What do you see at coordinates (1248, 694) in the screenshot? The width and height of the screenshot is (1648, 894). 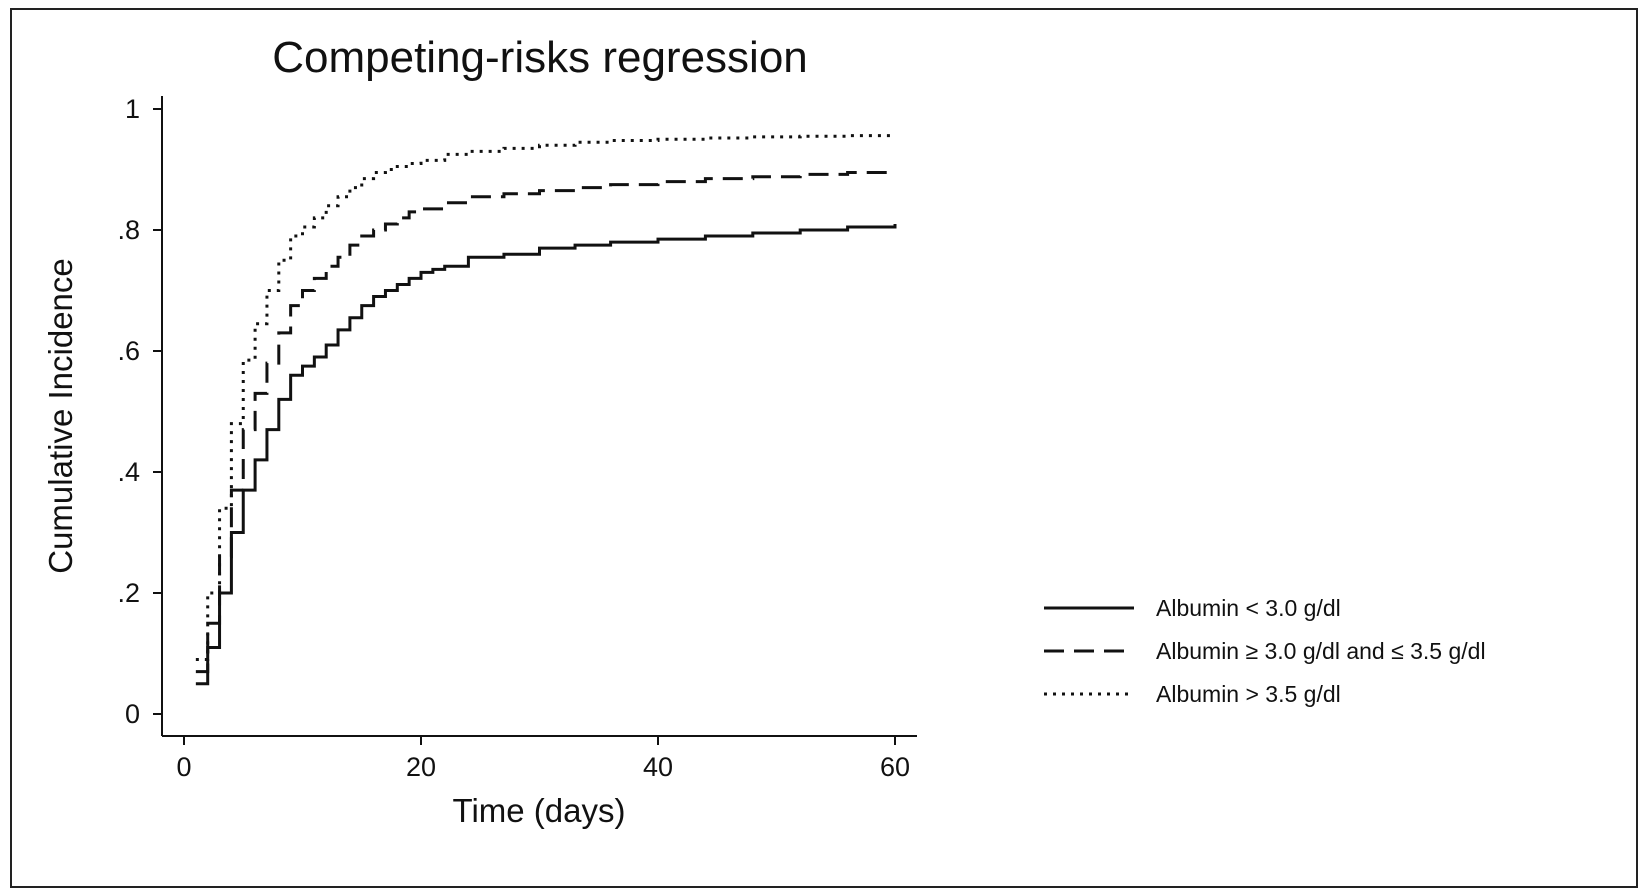 I see `legend-label-3: Albumin > 3.5 g/dl` at bounding box center [1248, 694].